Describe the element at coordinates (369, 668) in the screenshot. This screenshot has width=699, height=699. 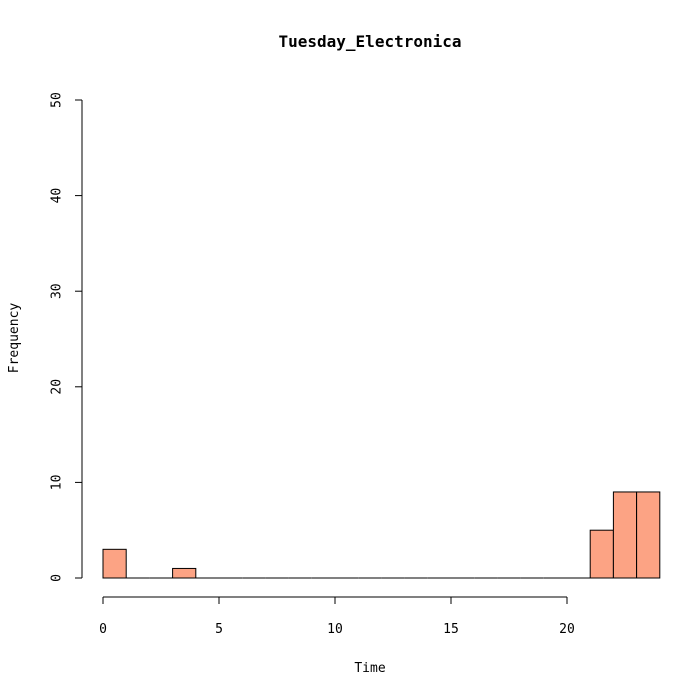
I see `x-axis-label: Time` at that location.